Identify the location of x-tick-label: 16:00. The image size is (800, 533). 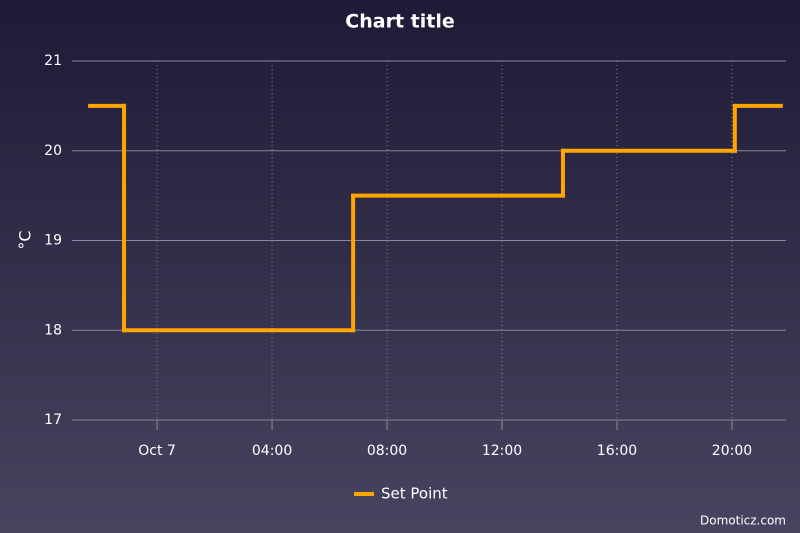
(617, 451).